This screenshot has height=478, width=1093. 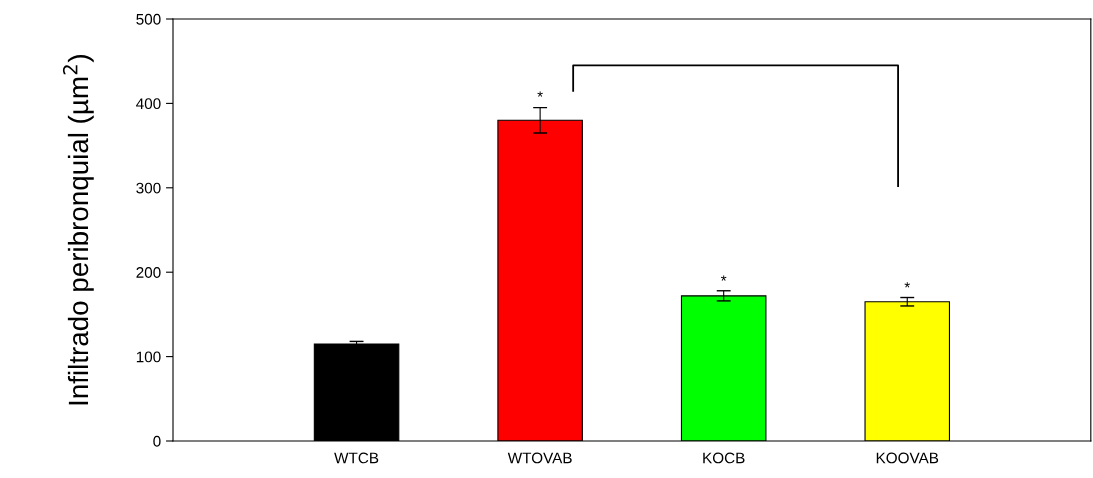 What do you see at coordinates (148, 272) in the screenshot?
I see `y-tick-label: 200` at bounding box center [148, 272].